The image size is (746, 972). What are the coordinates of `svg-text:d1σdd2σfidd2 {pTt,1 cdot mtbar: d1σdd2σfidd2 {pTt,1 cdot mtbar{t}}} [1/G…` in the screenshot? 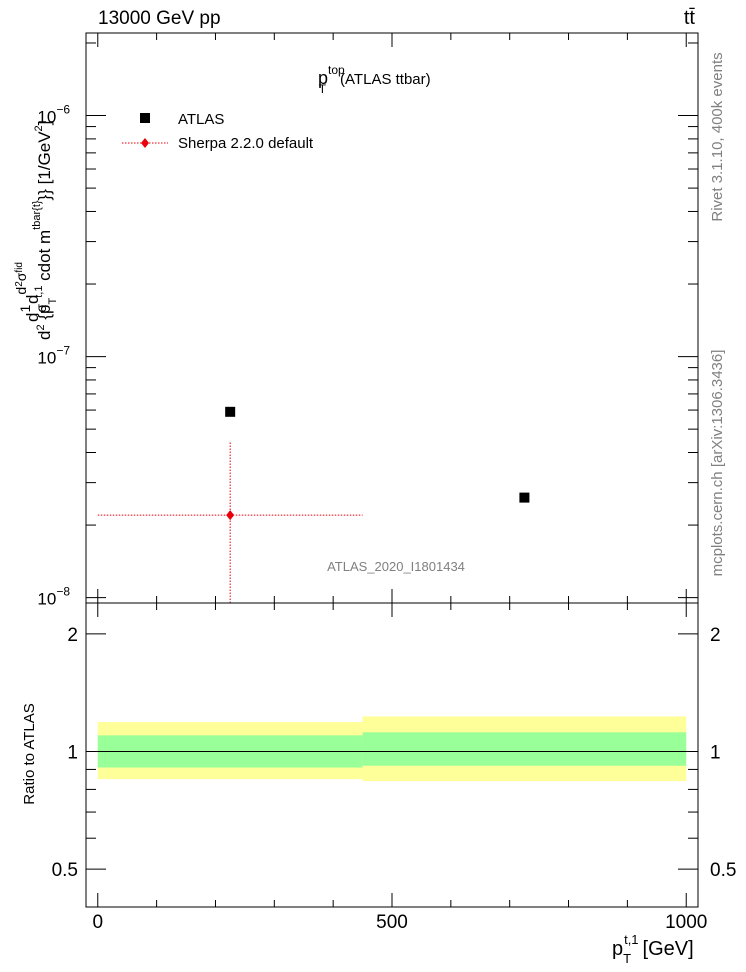 It's located at (36, 230).